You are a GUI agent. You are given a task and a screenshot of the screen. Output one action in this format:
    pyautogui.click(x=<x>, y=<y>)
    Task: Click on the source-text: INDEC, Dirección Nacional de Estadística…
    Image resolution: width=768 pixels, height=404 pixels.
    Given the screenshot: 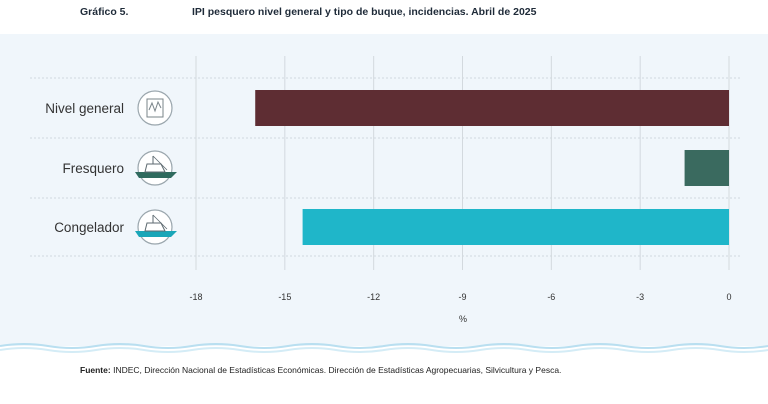 What is the action you would take?
    pyautogui.click(x=337, y=370)
    